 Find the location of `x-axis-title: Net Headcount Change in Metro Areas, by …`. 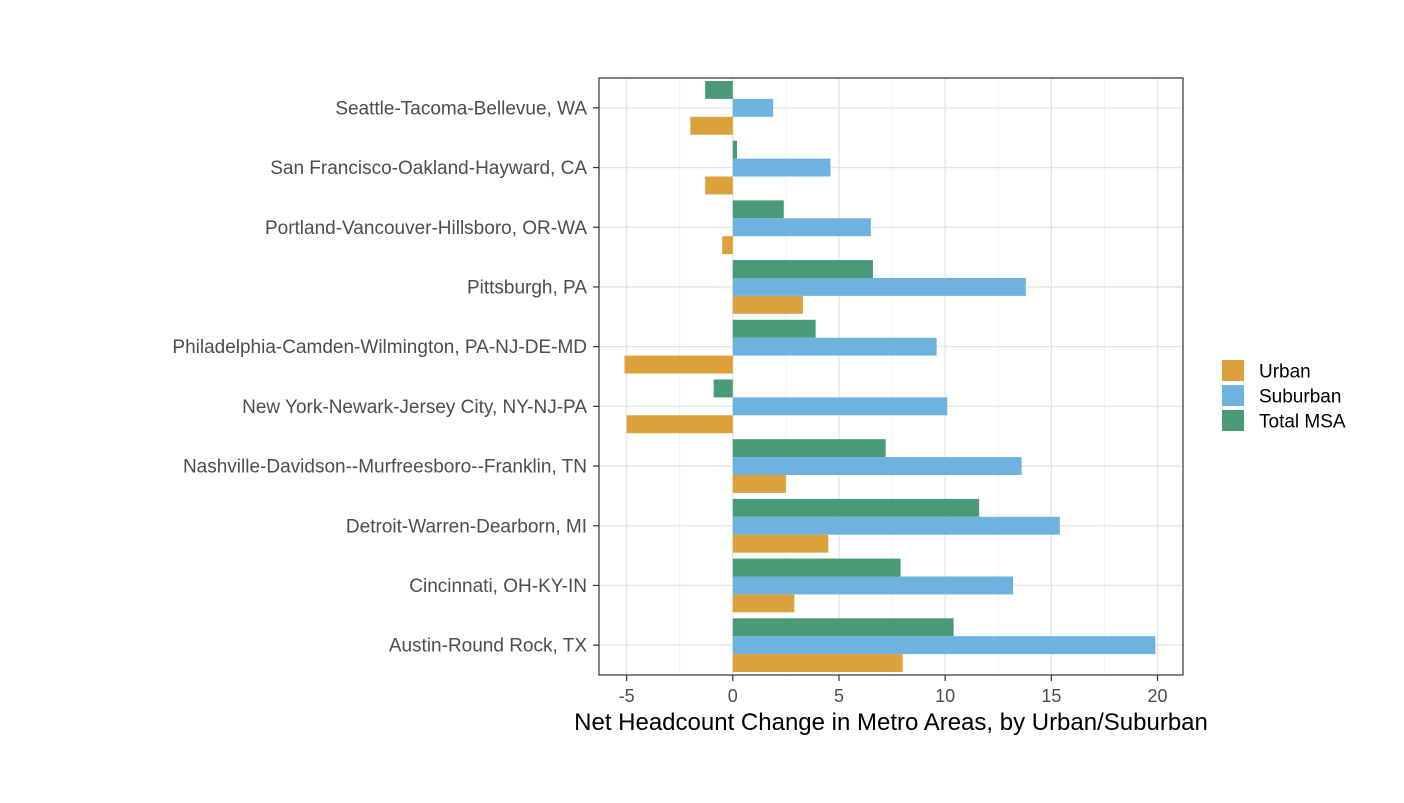

x-axis-title: Net Headcount Change in Metro Areas, by … is located at coordinates (891, 722).